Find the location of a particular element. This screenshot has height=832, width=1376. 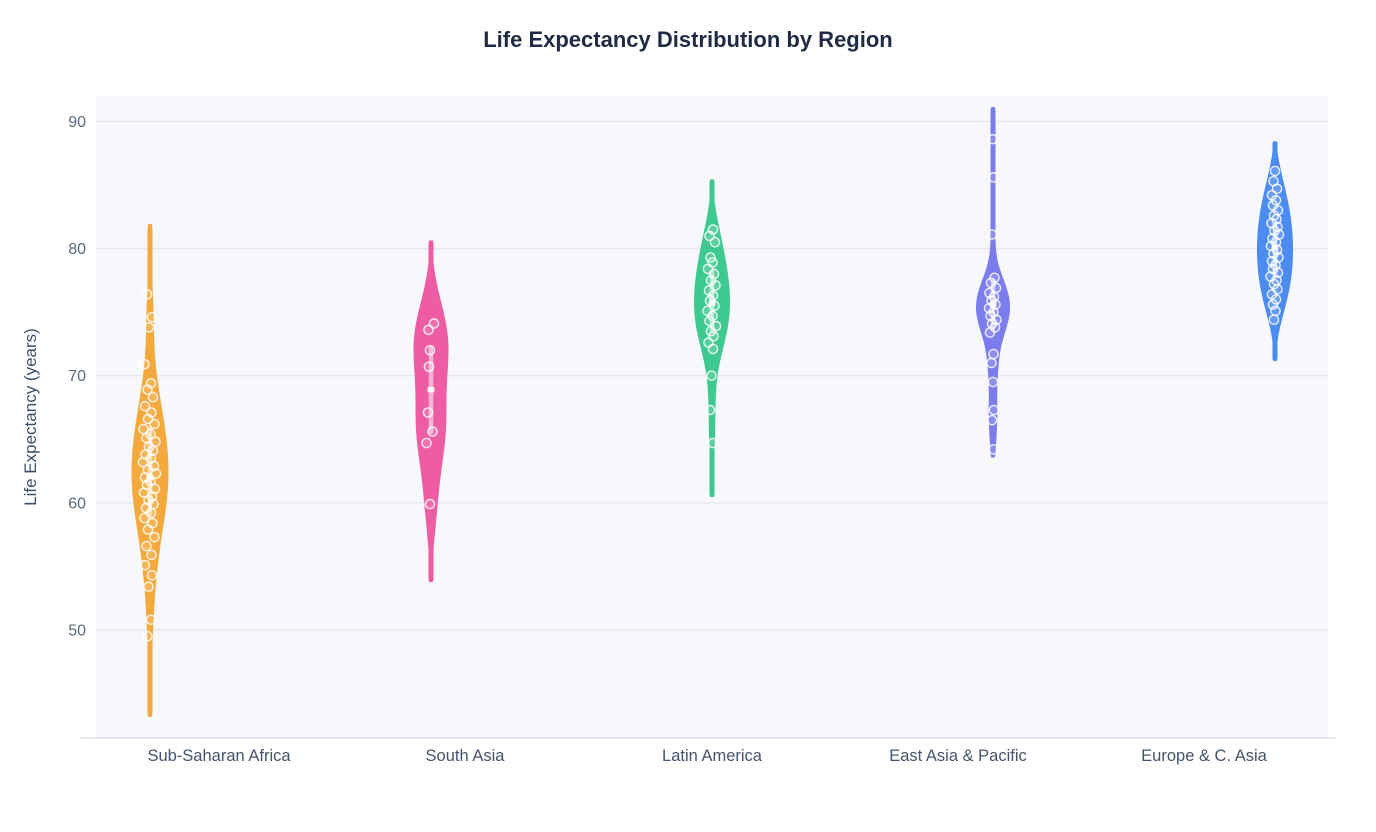

violin-group-sub-saharan-africa is located at coordinates (150, 470).